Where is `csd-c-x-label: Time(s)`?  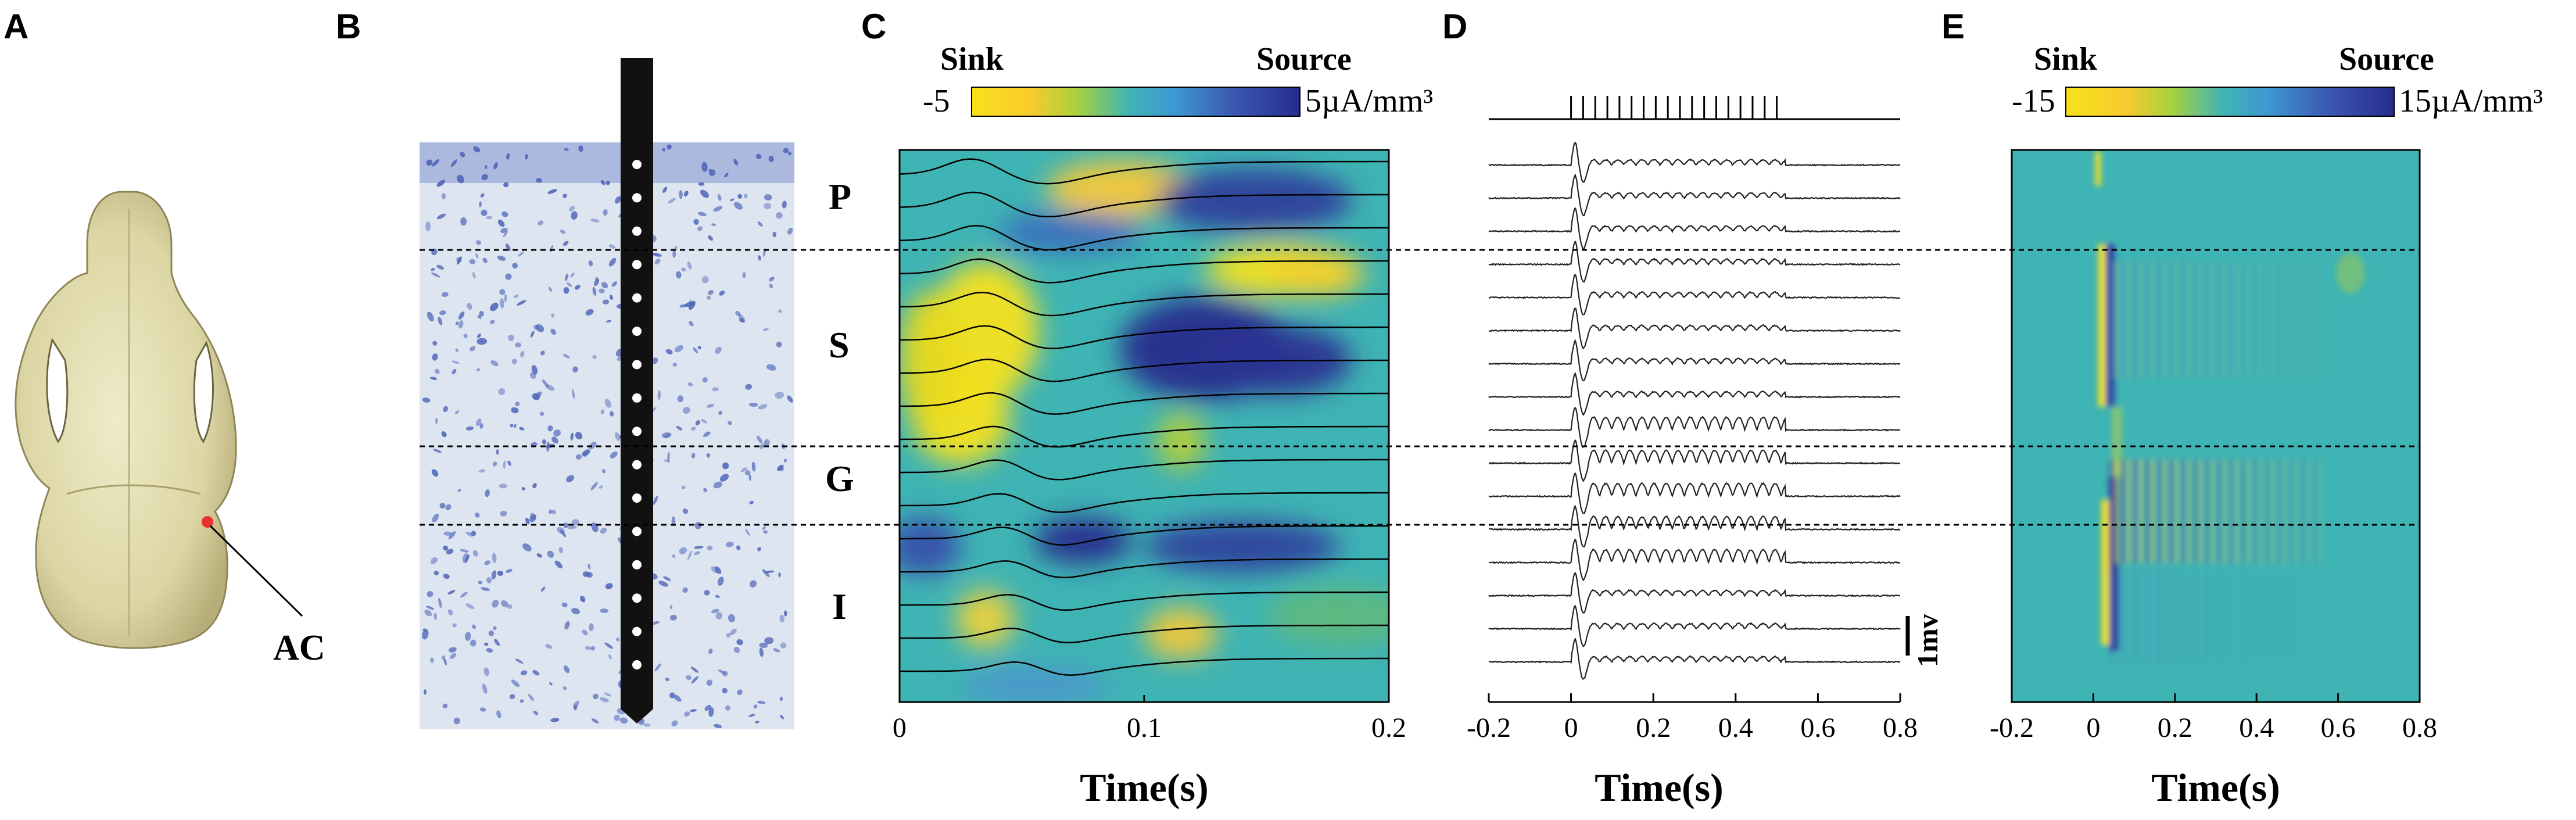 csd-c-x-label: Time(s) is located at coordinates (1144, 787).